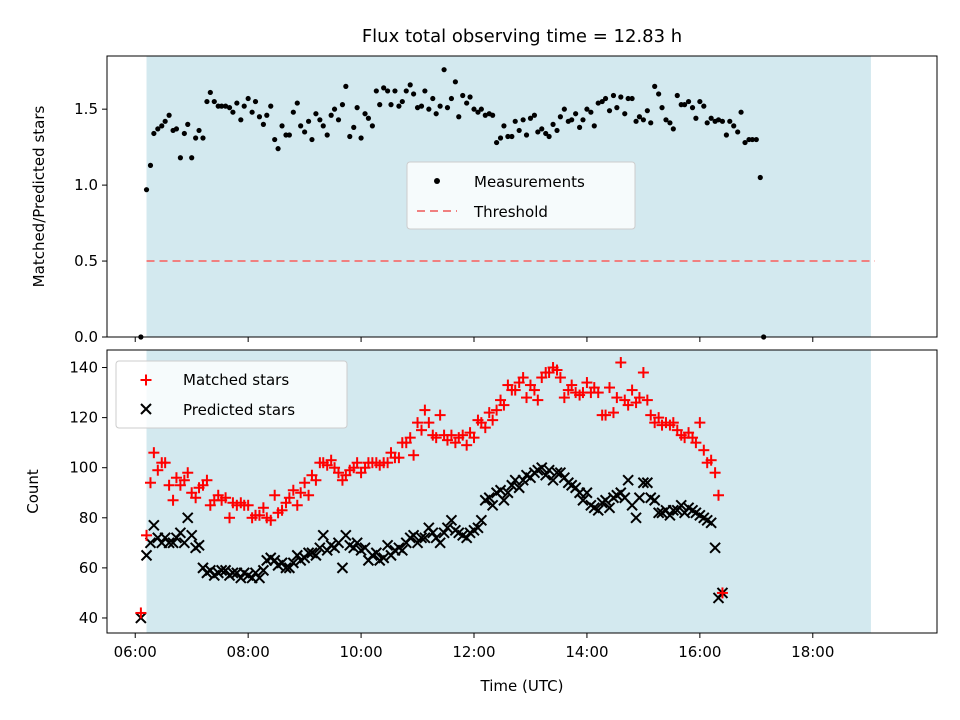  Describe the element at coordinates (521, 195) in the screenshot. I see `top-legend-box` at that location.